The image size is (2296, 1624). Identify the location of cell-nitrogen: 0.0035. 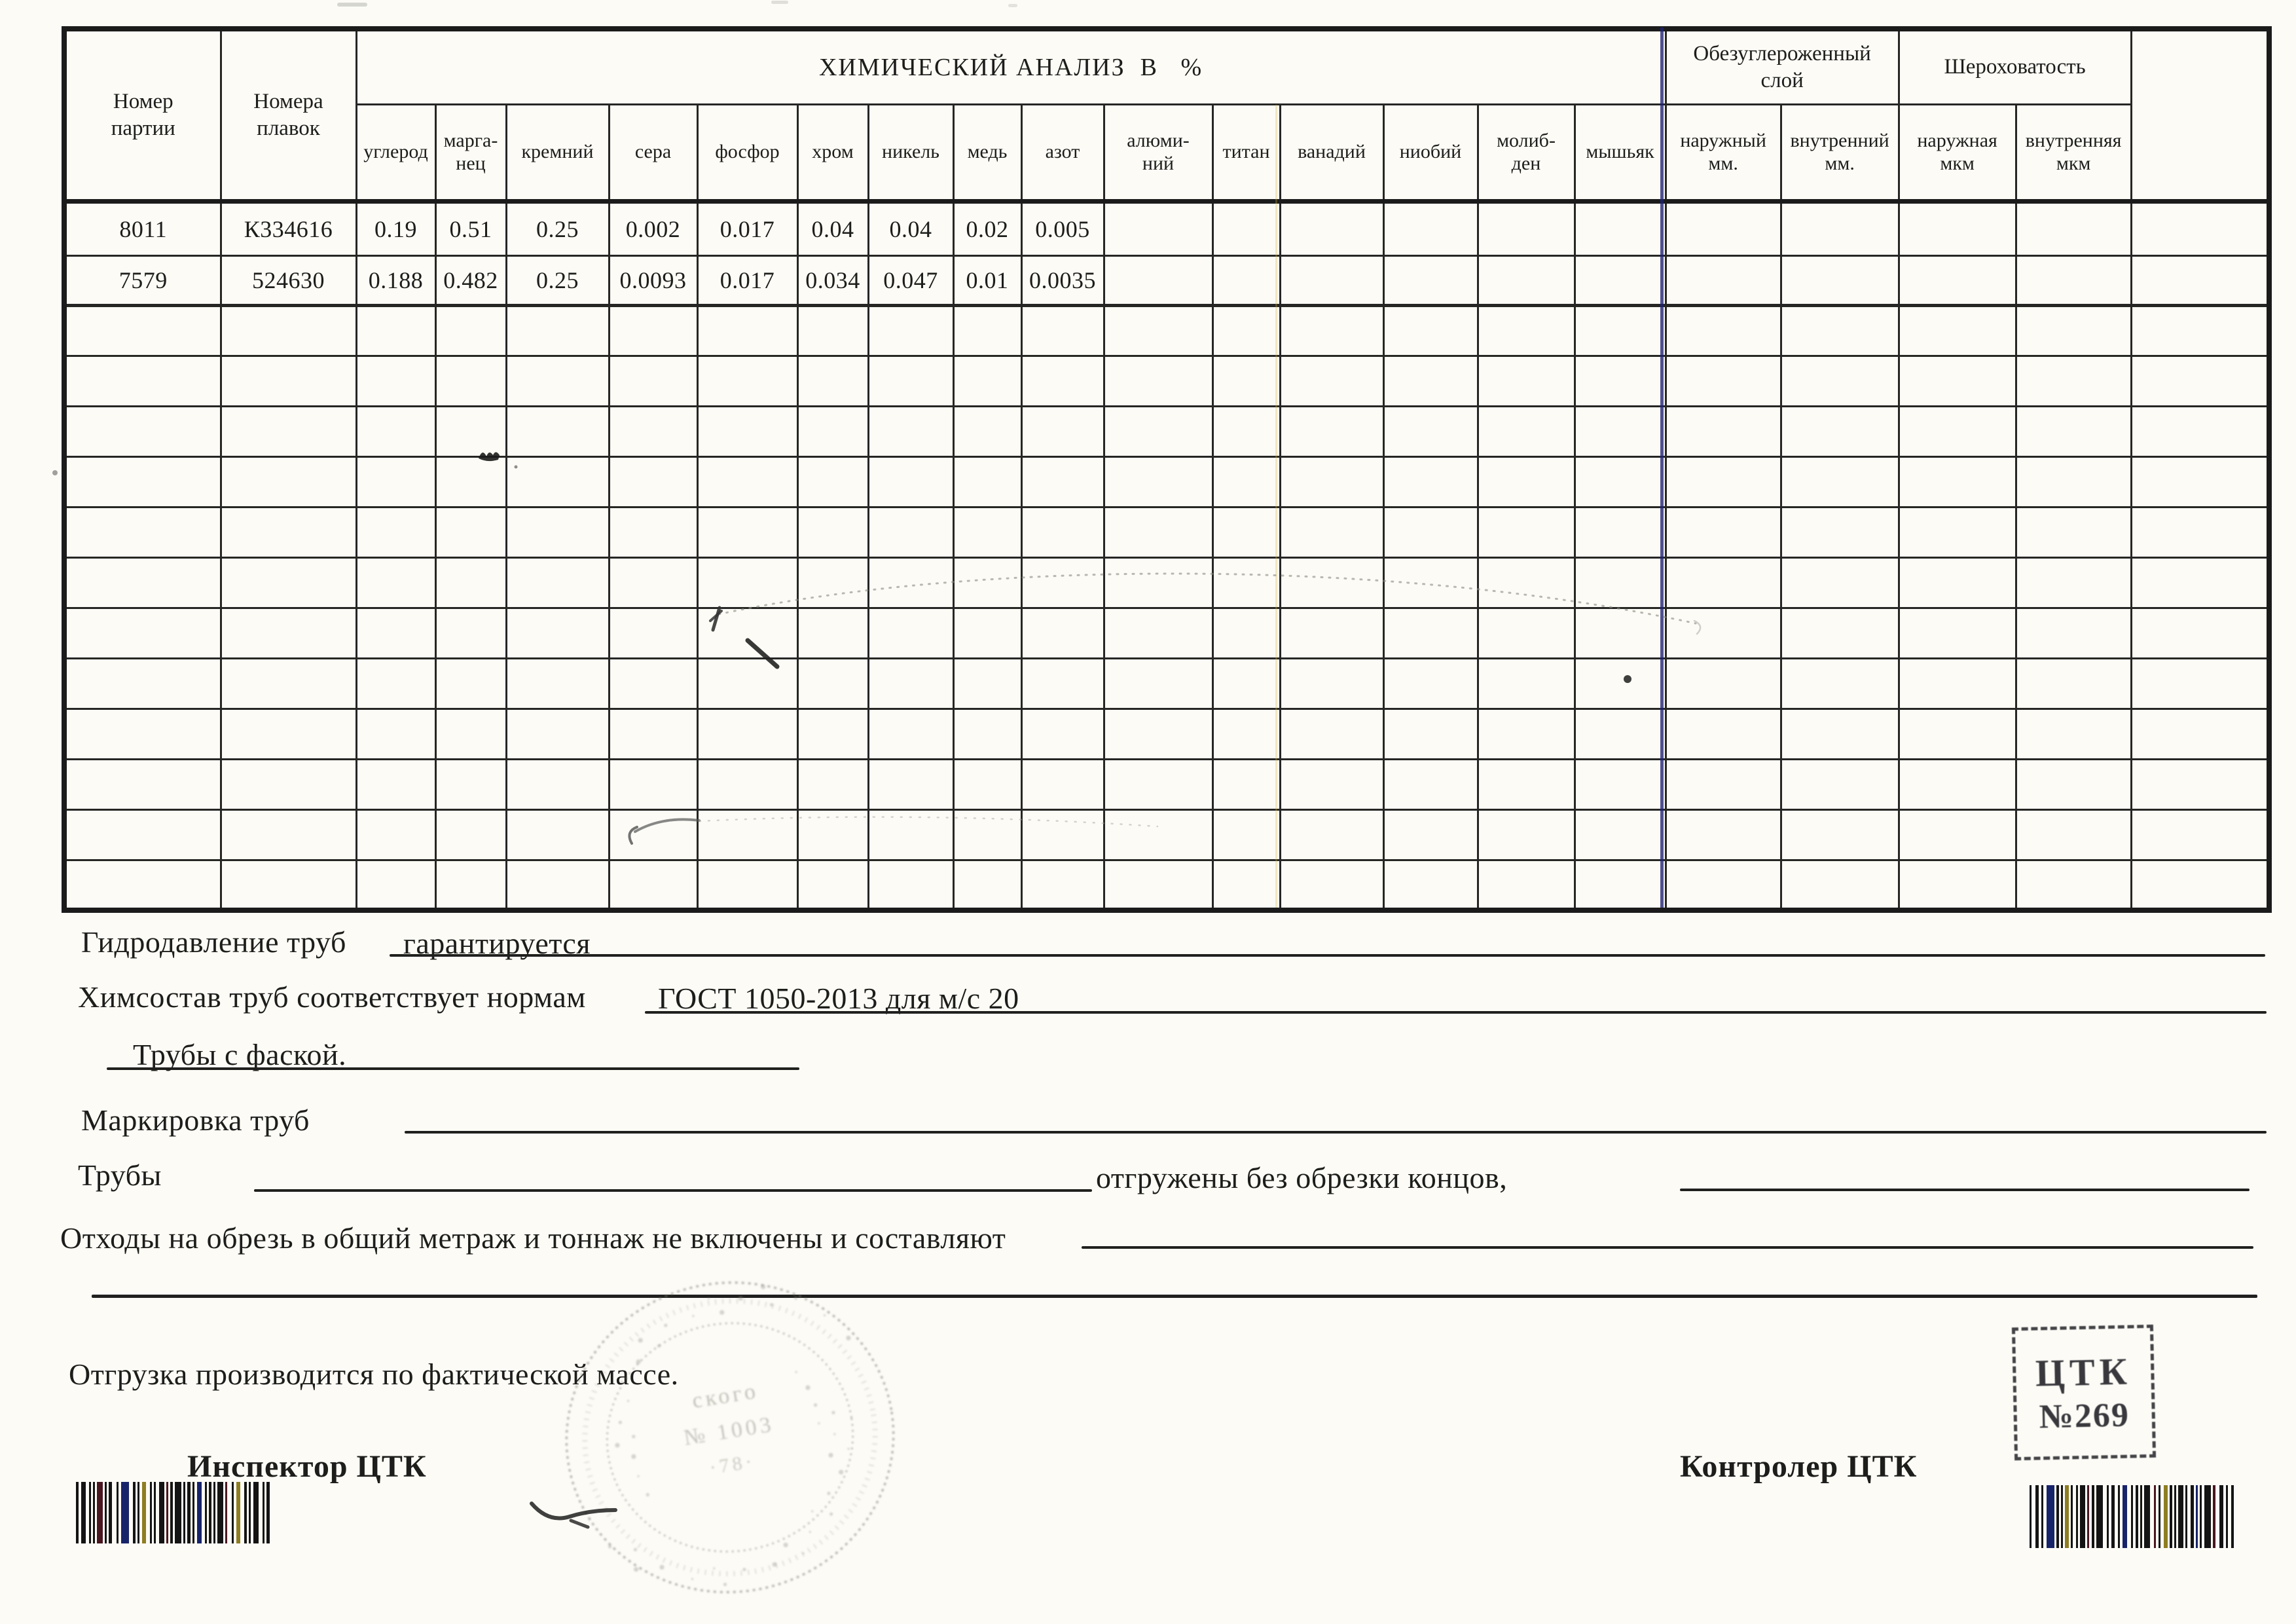
(1062, 280).